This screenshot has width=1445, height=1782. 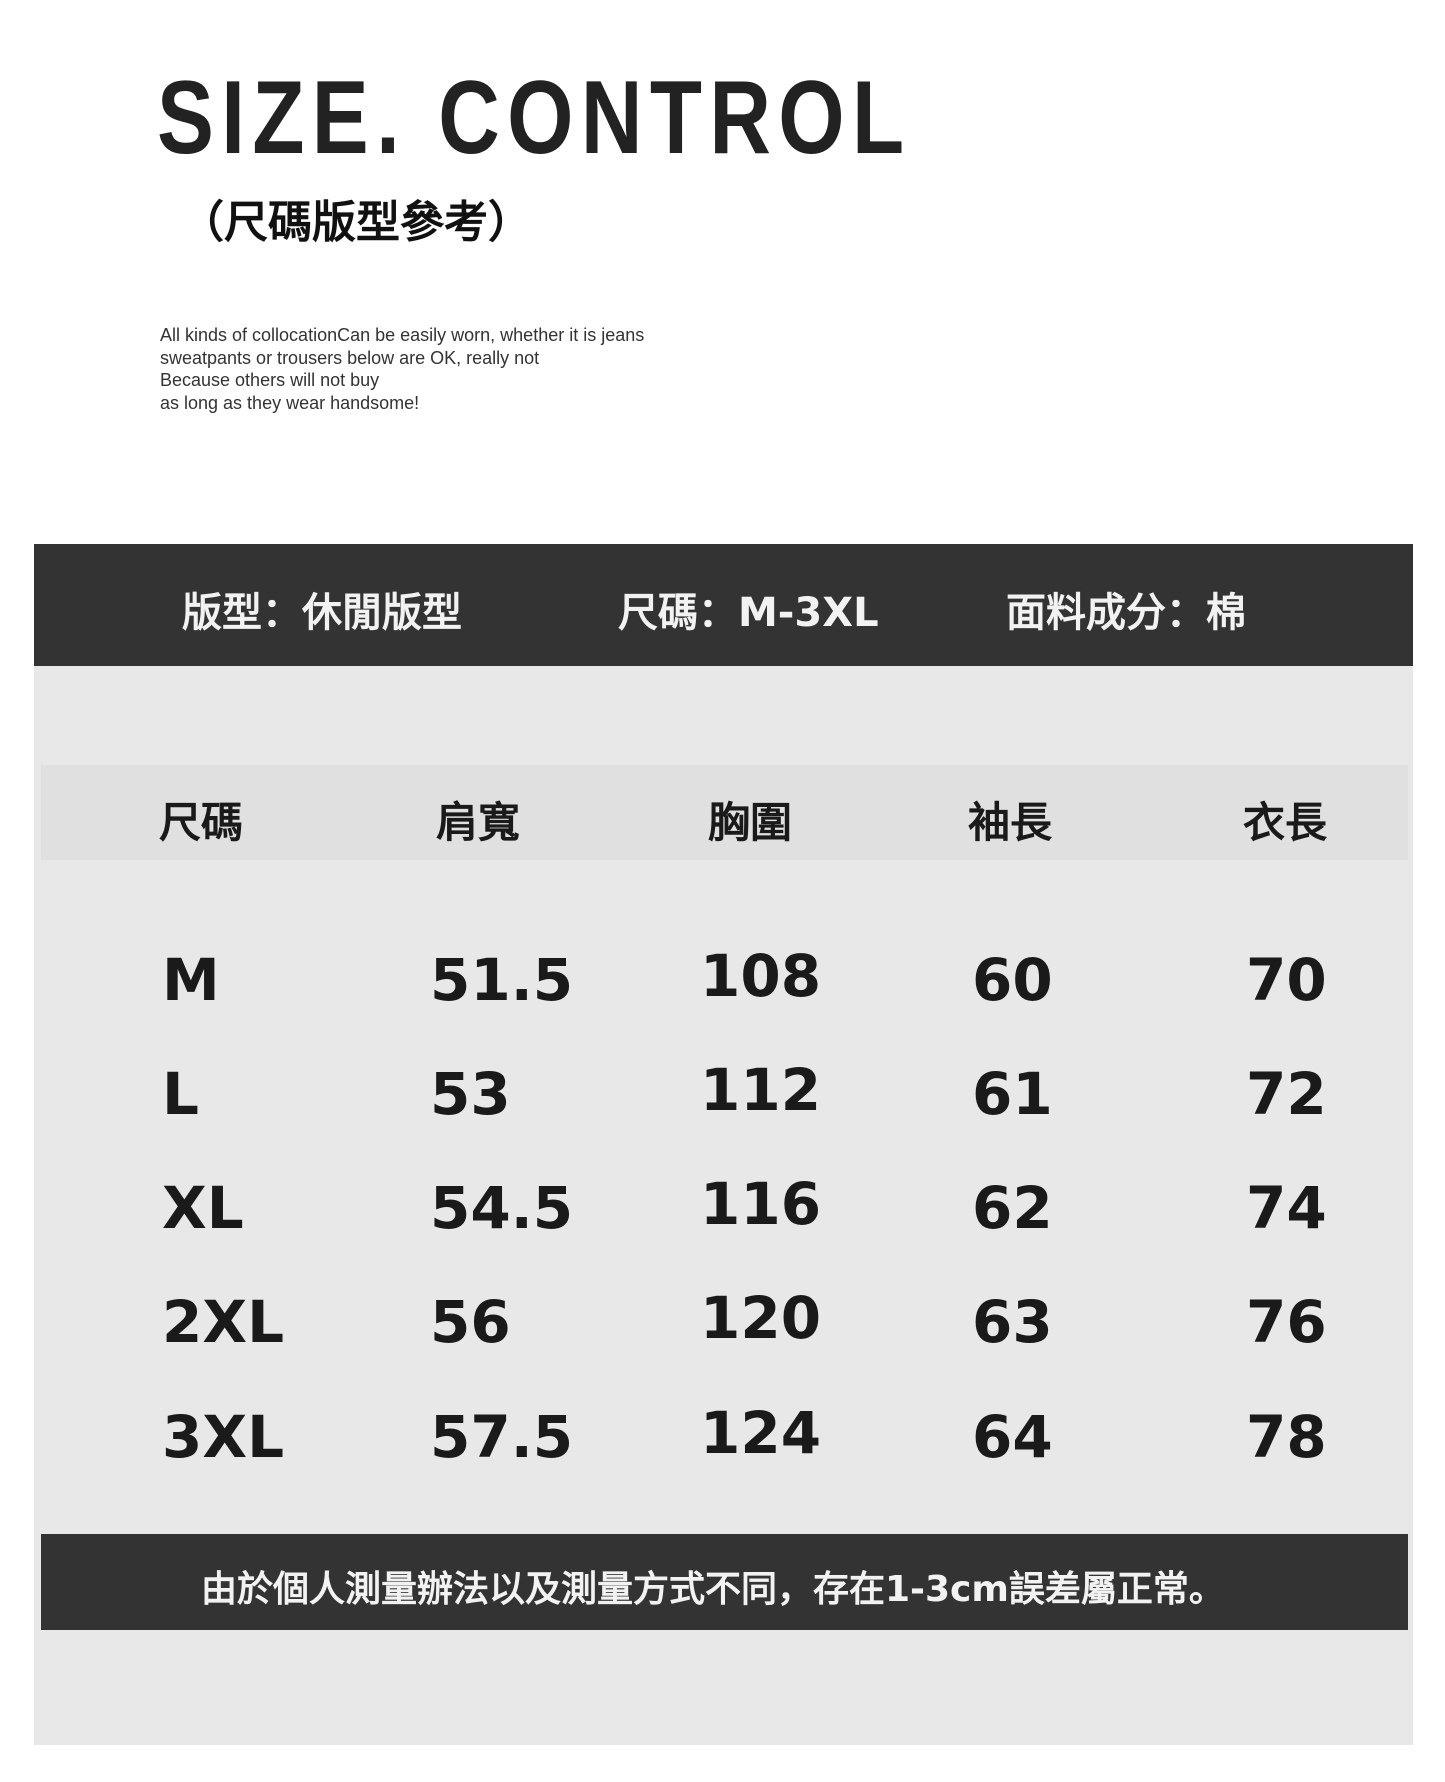 What do you see at coordinates (1286, 1208) in the screenshot?
I see `table-cell: 74` at bounding box center [1286, 1208].